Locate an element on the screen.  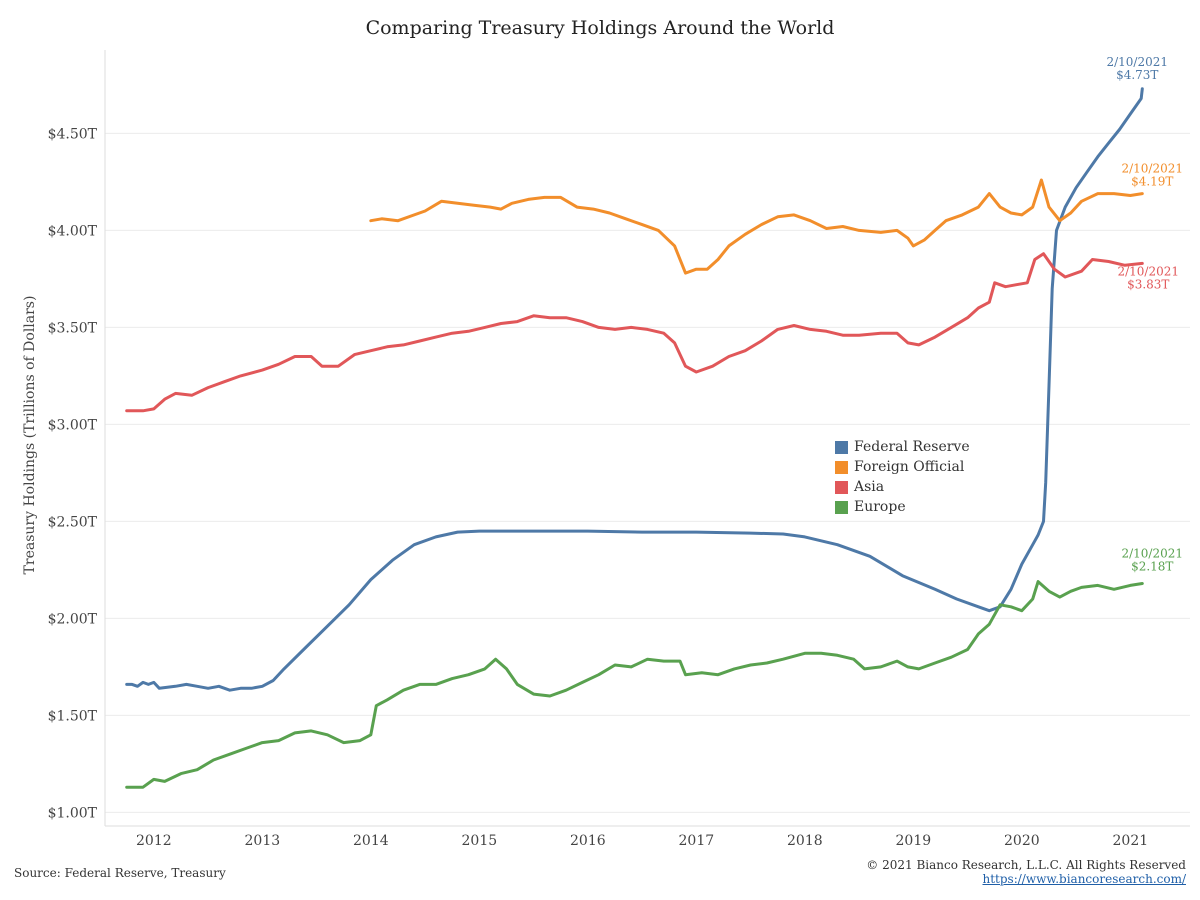
x-tick-label: 2016 is located at coordinates (588, 841).